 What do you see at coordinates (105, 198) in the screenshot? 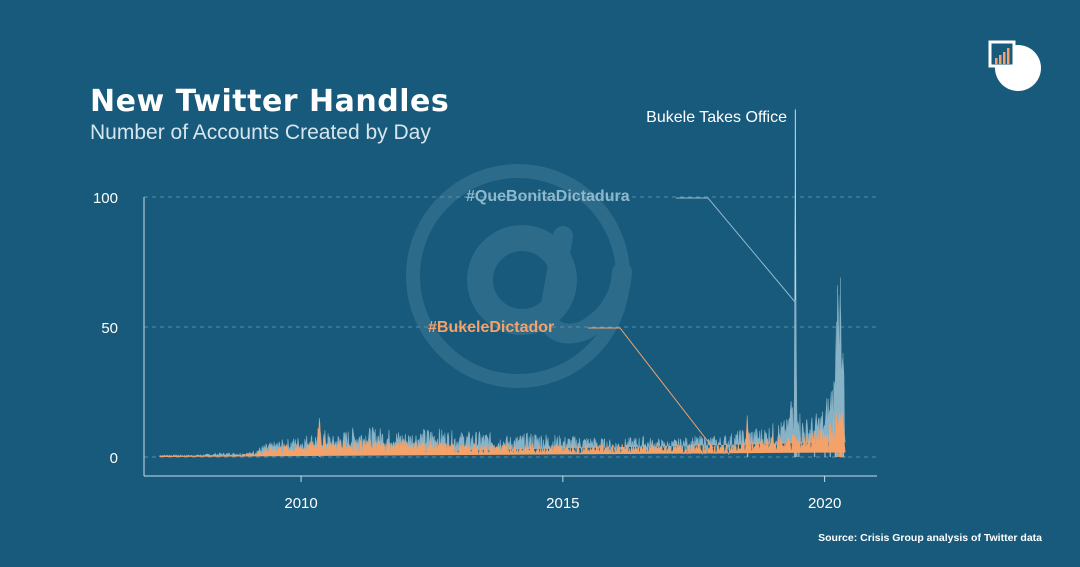
I see `y-tick-label-100: 100` at bounding box center [105, 198].